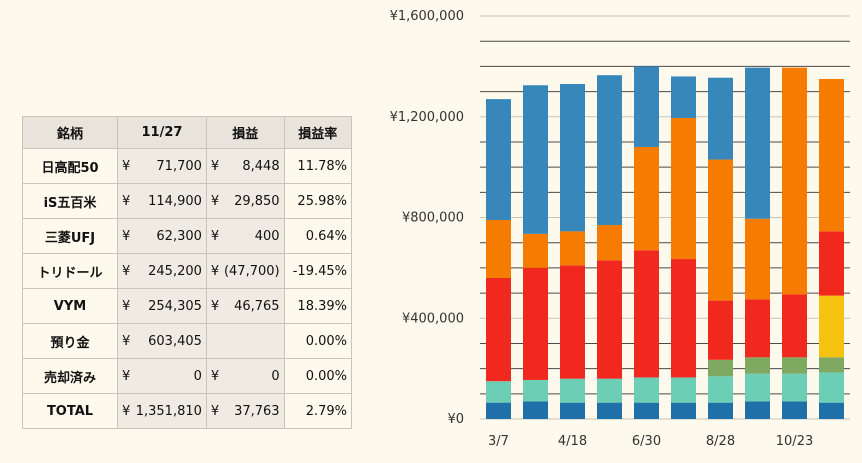 The width and height of the screenshot is (862, 463). What do you see at coordinates (70, 166) in the screenshot?
I see `row-name: 日高配50` at bounding box center [70, 166].